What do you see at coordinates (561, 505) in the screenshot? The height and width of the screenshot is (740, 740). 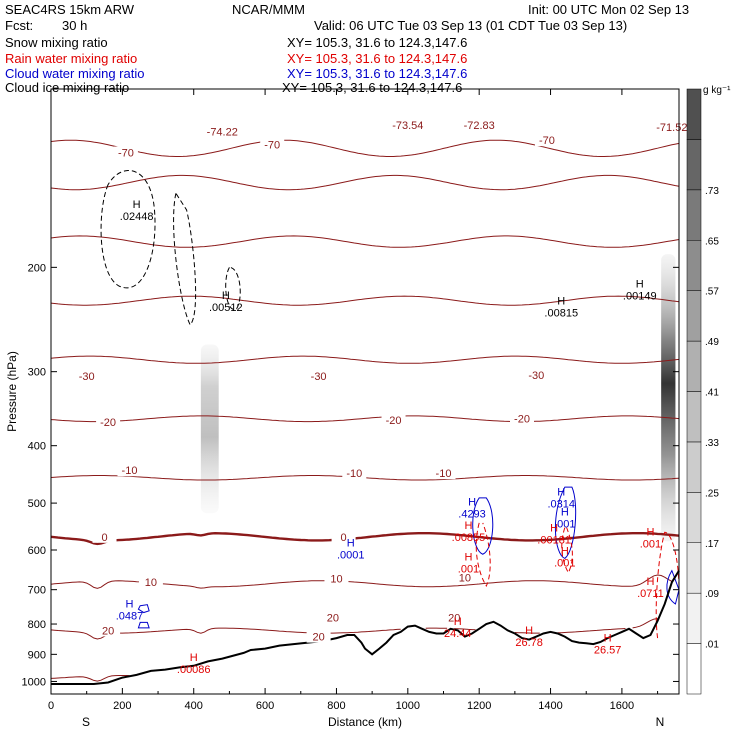 I see `maximum-value-label: .0314` at bounding box center [561, 505].